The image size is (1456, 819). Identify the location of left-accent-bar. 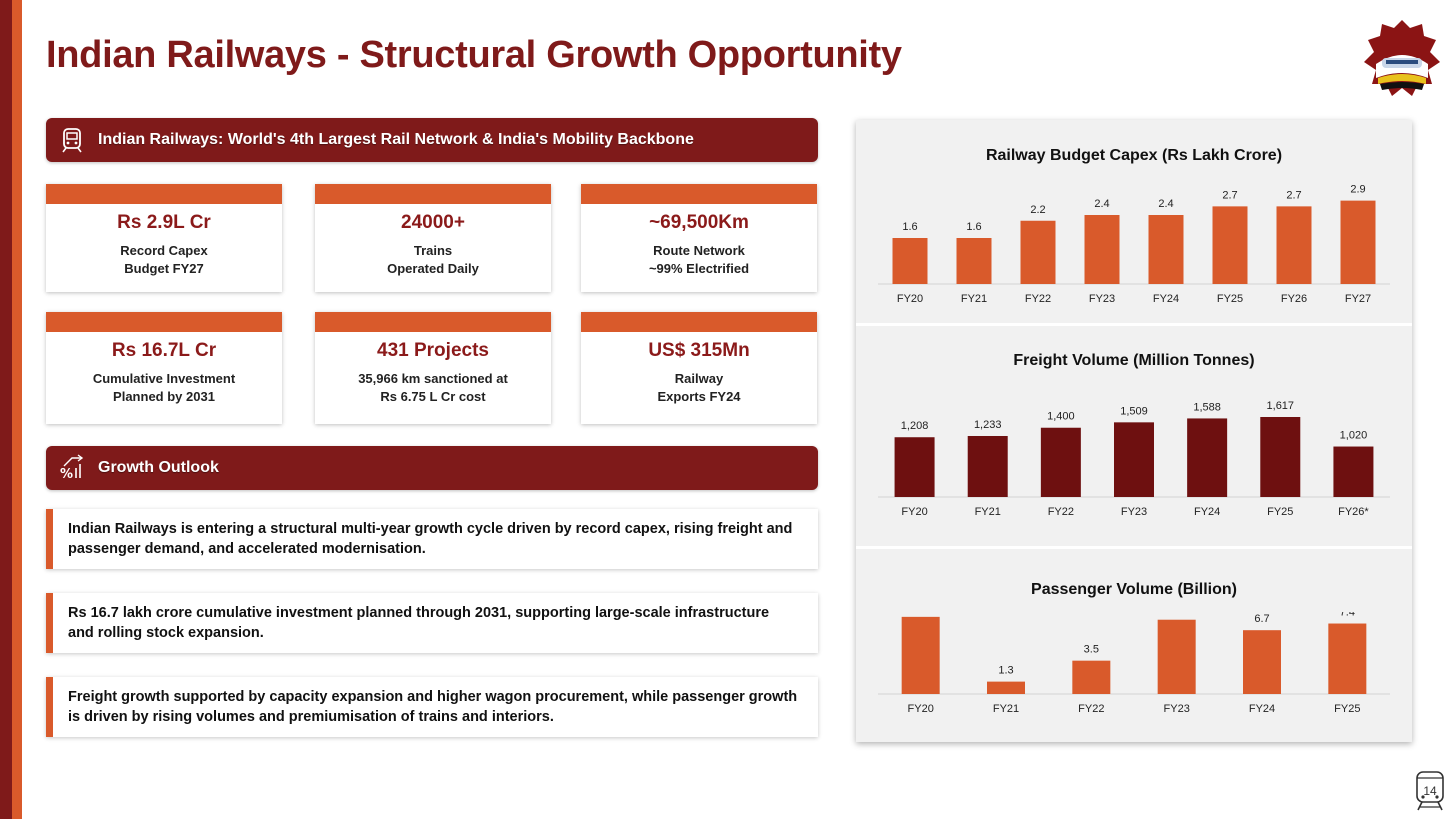
(6, 409).